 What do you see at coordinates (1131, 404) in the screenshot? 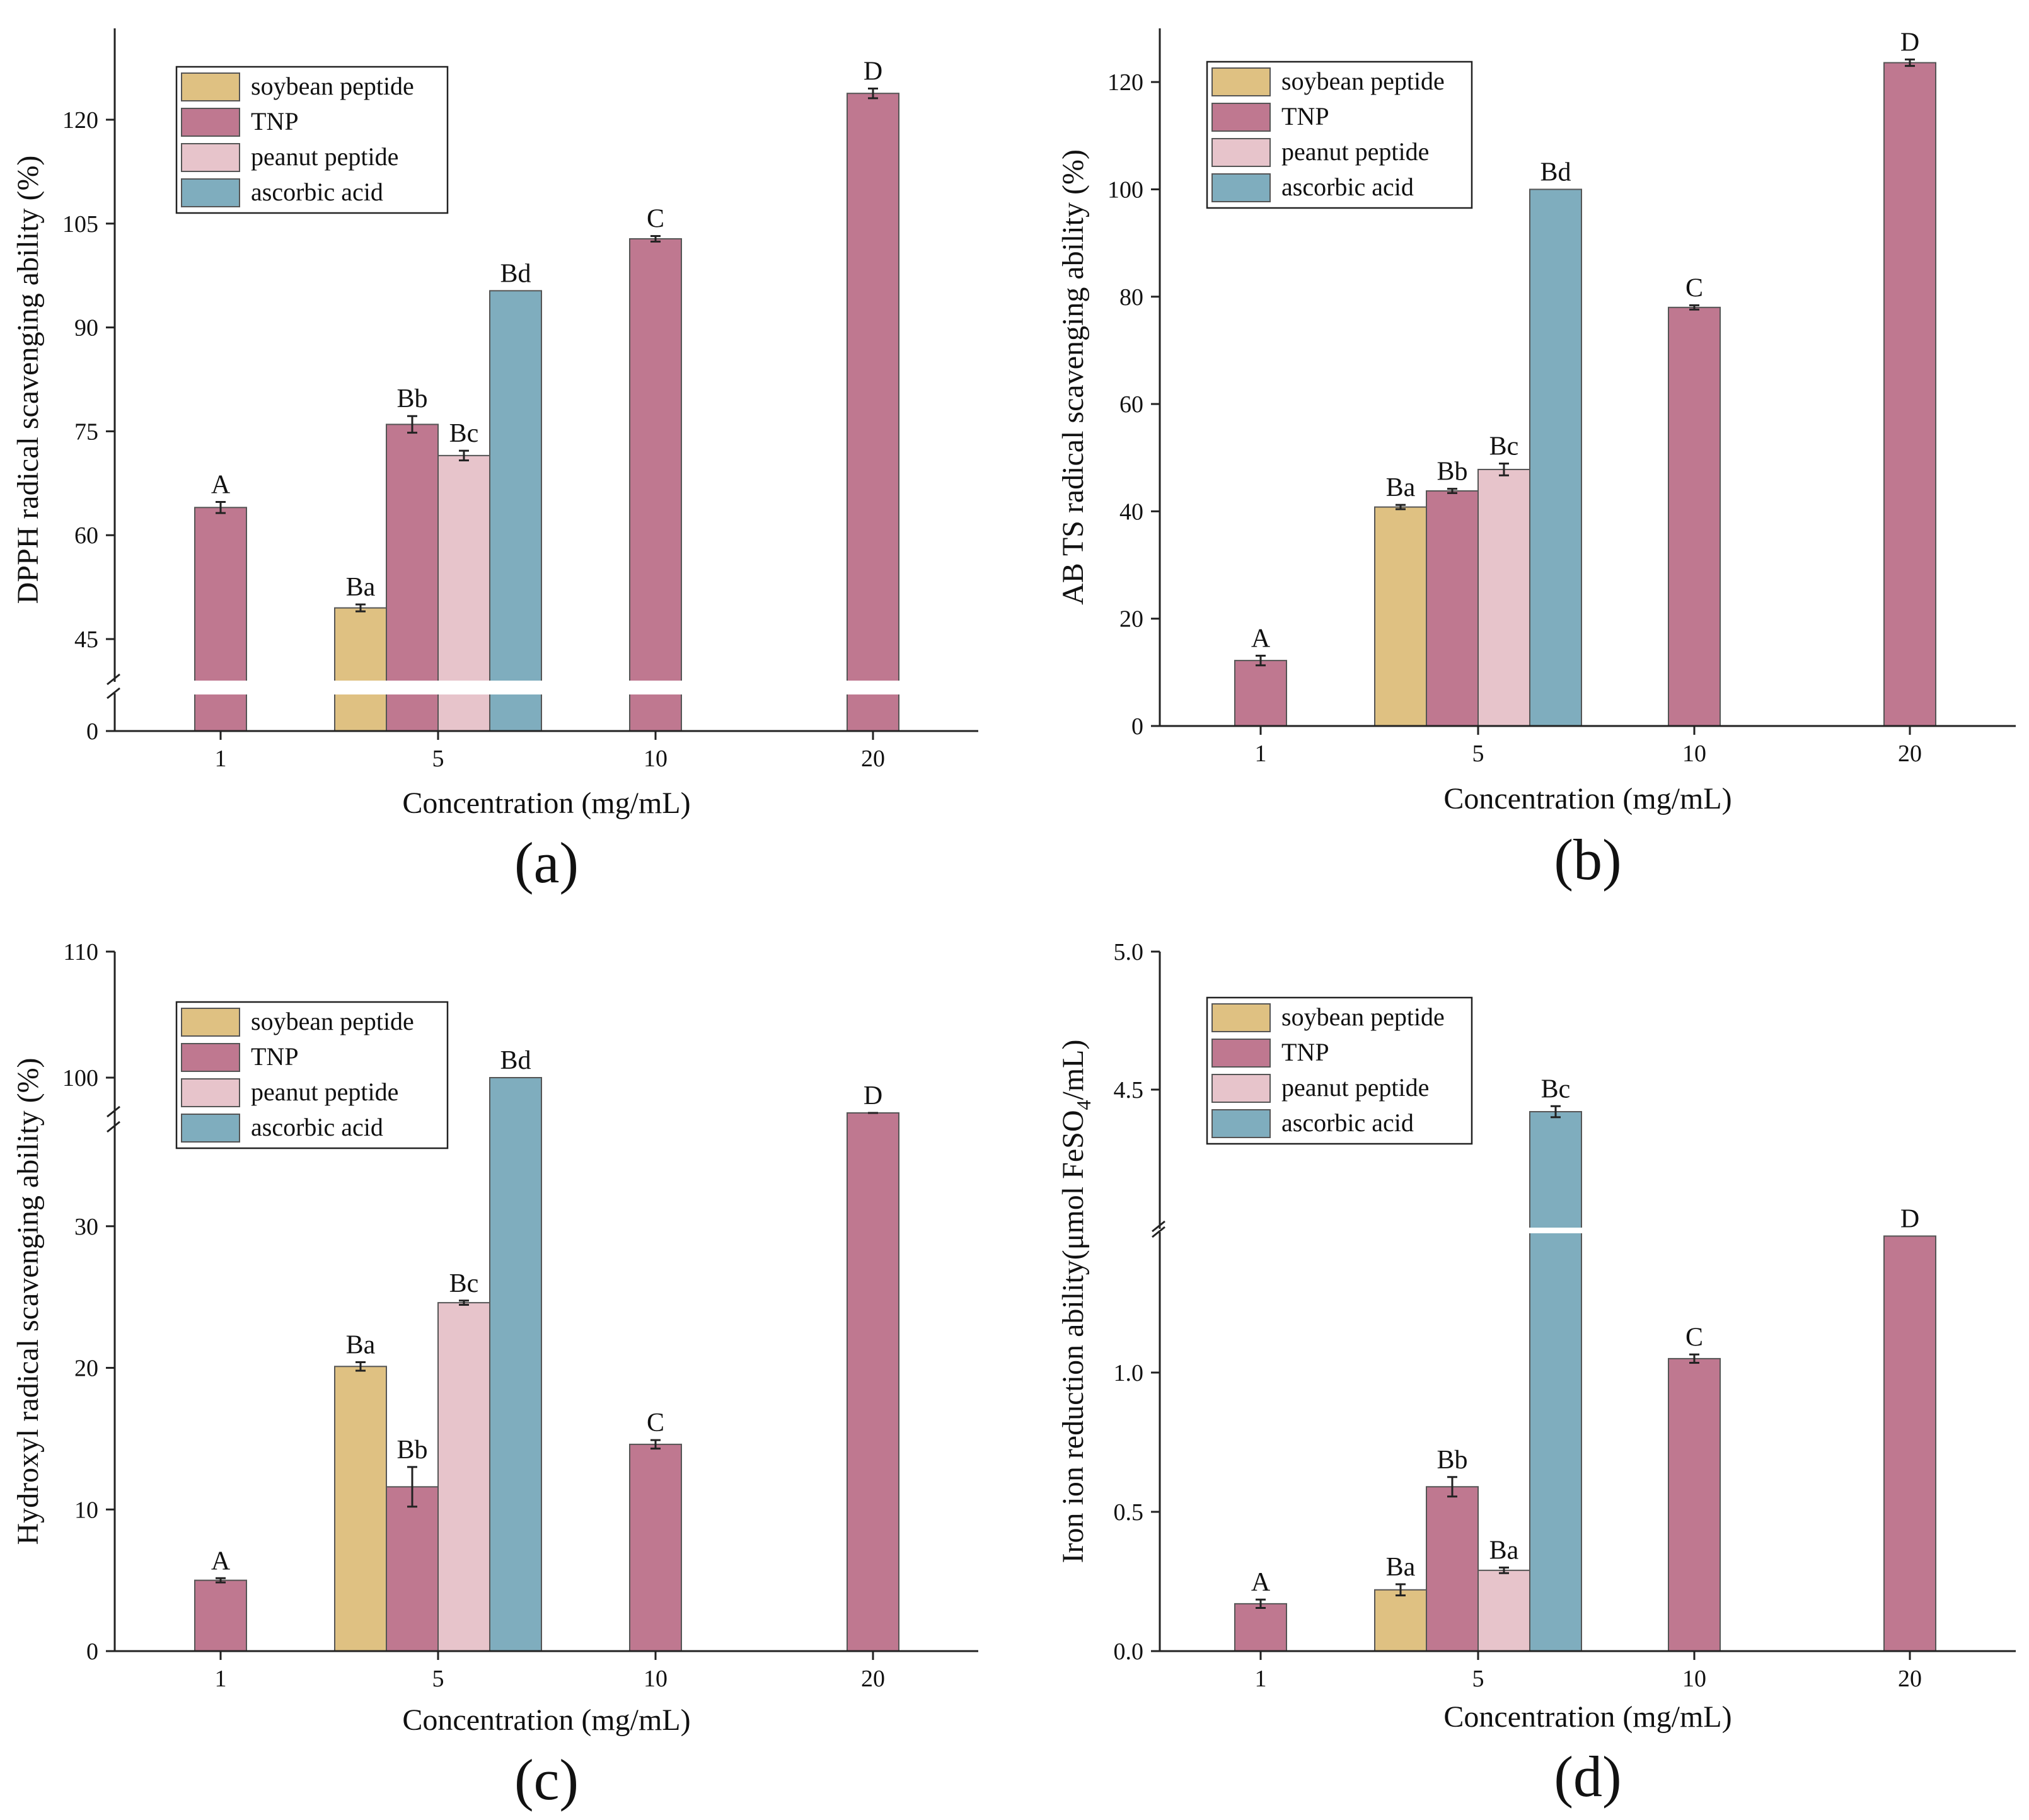
I see `y-tick-label: 60` at bounding box center [1131, 404].